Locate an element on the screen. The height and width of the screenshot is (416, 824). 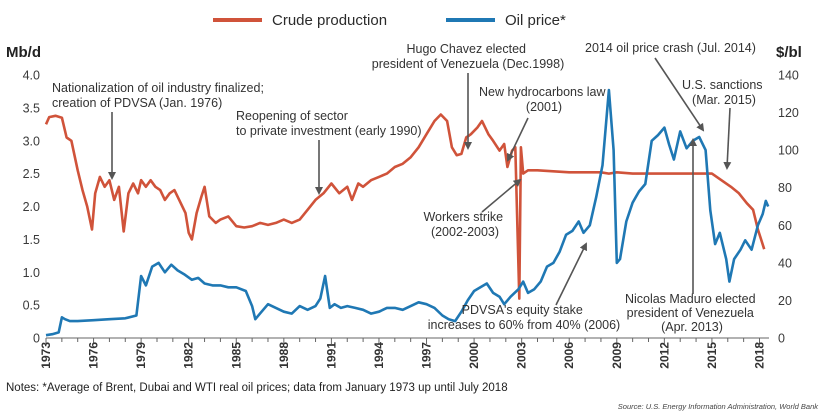
annotation-strike: Workers strike (2002-2003) is located at coordinates (464, 224).